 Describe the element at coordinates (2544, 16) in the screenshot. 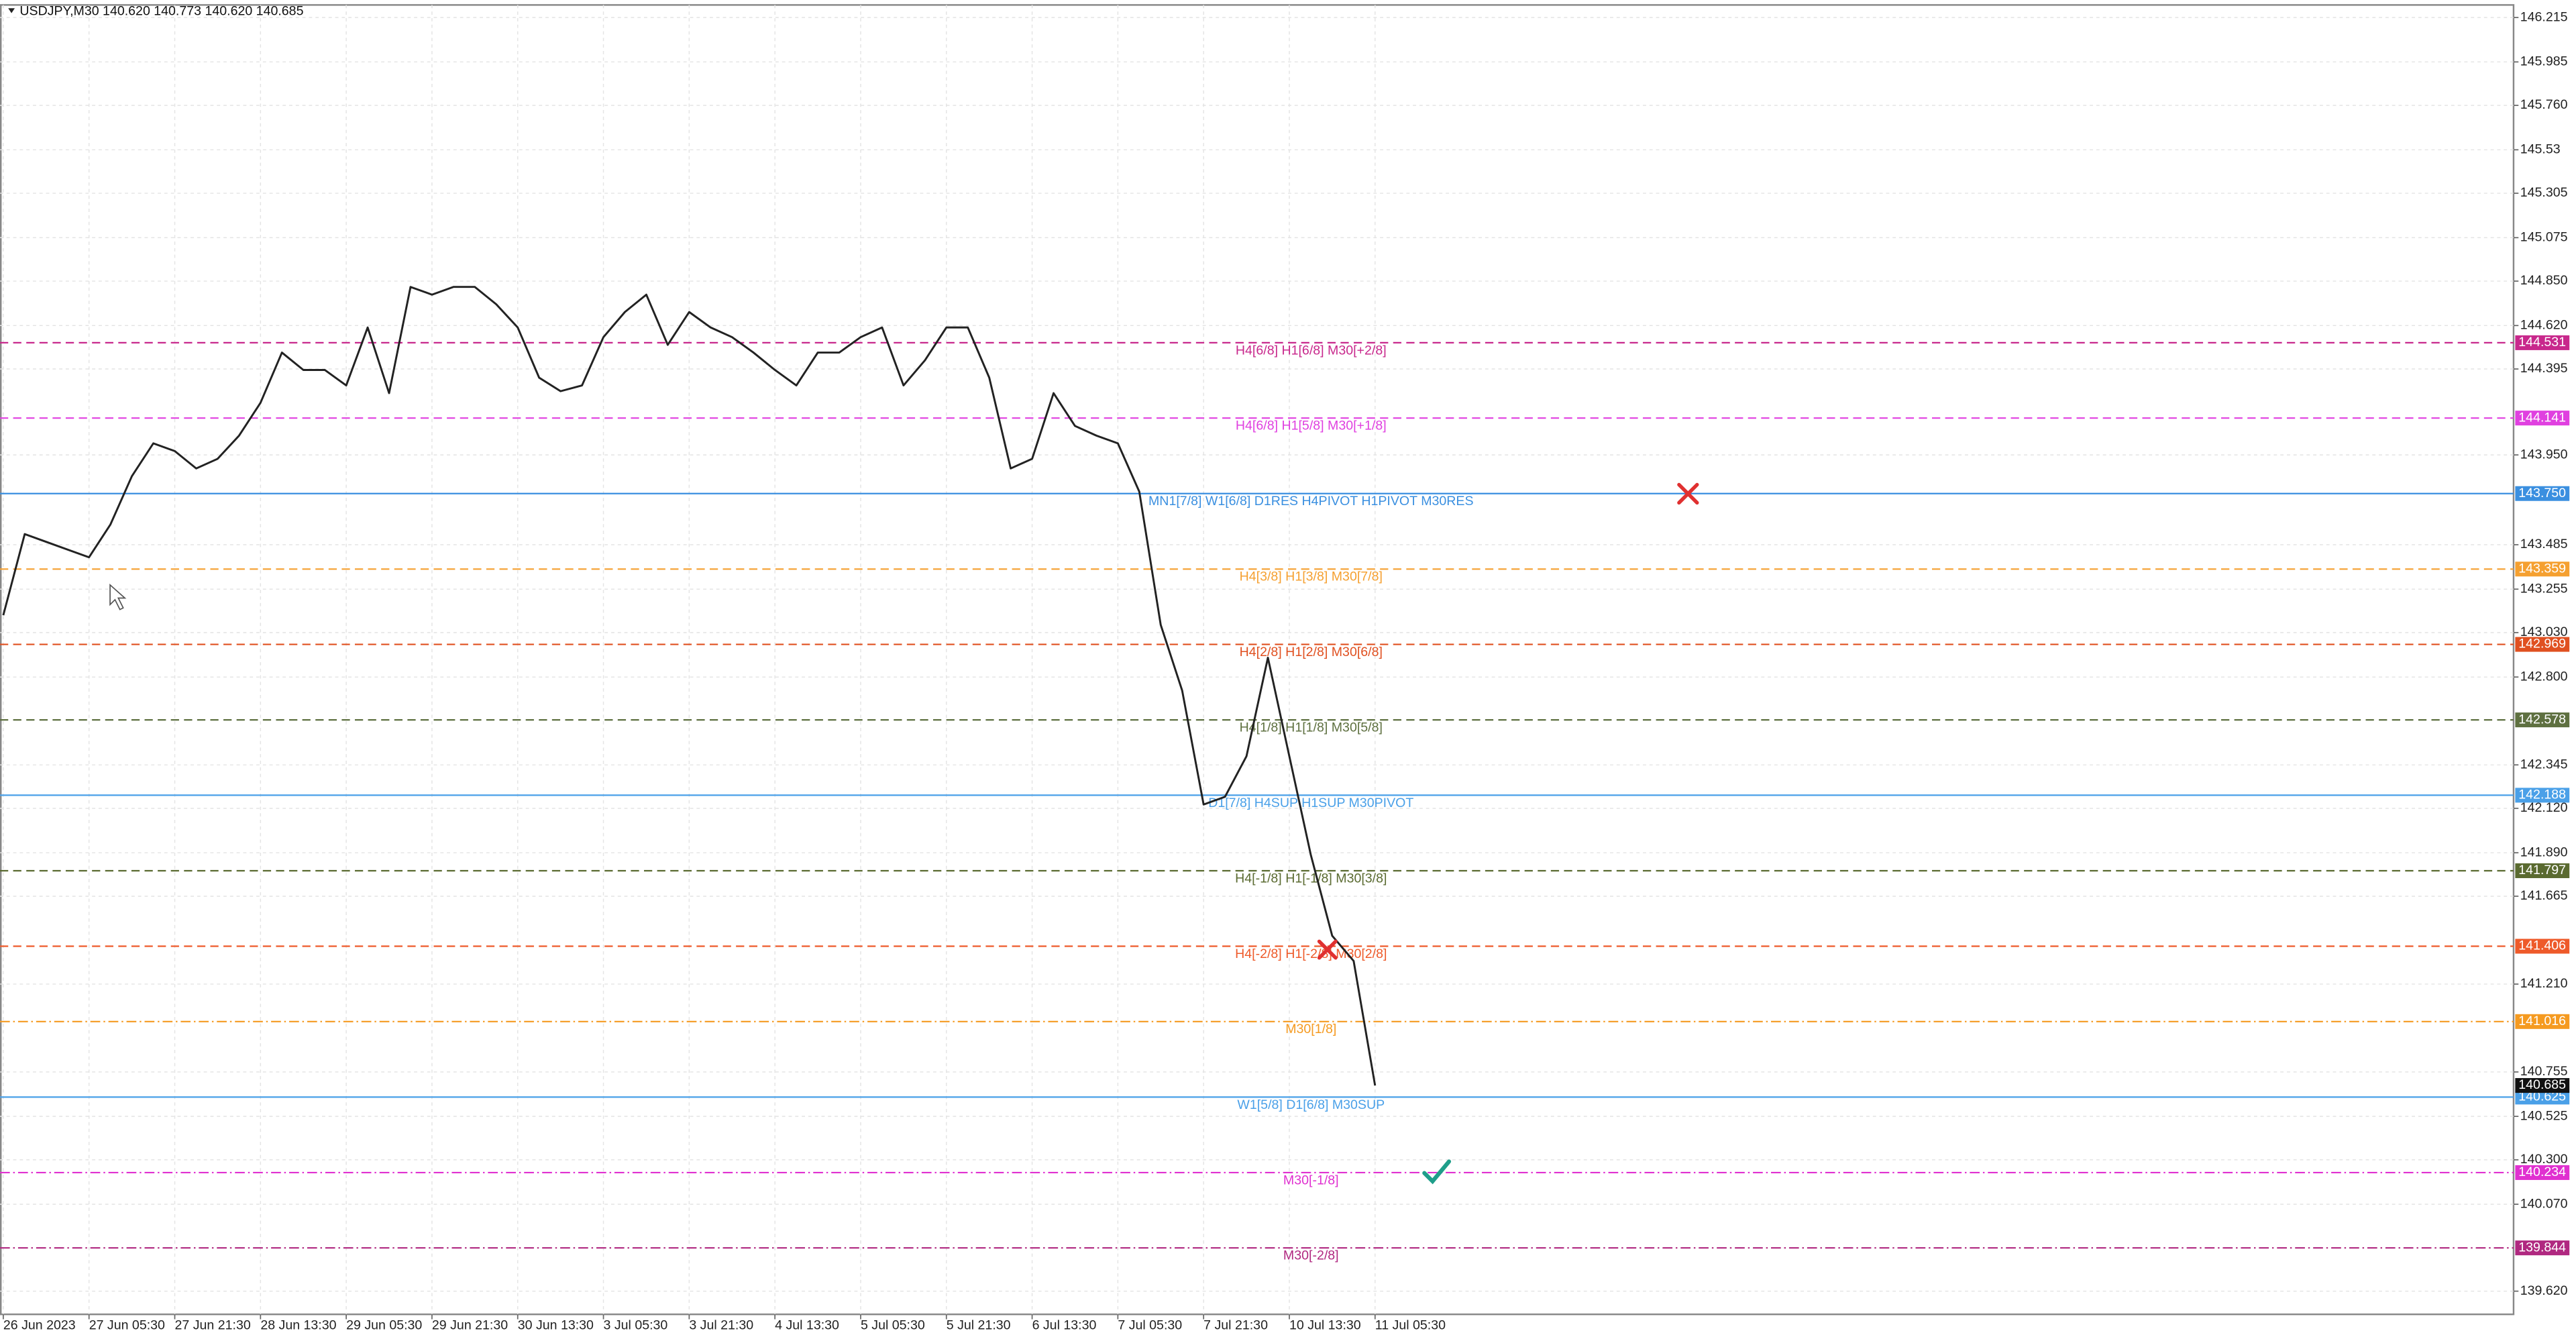

I see `y-tick-label: 146.215` at that location.